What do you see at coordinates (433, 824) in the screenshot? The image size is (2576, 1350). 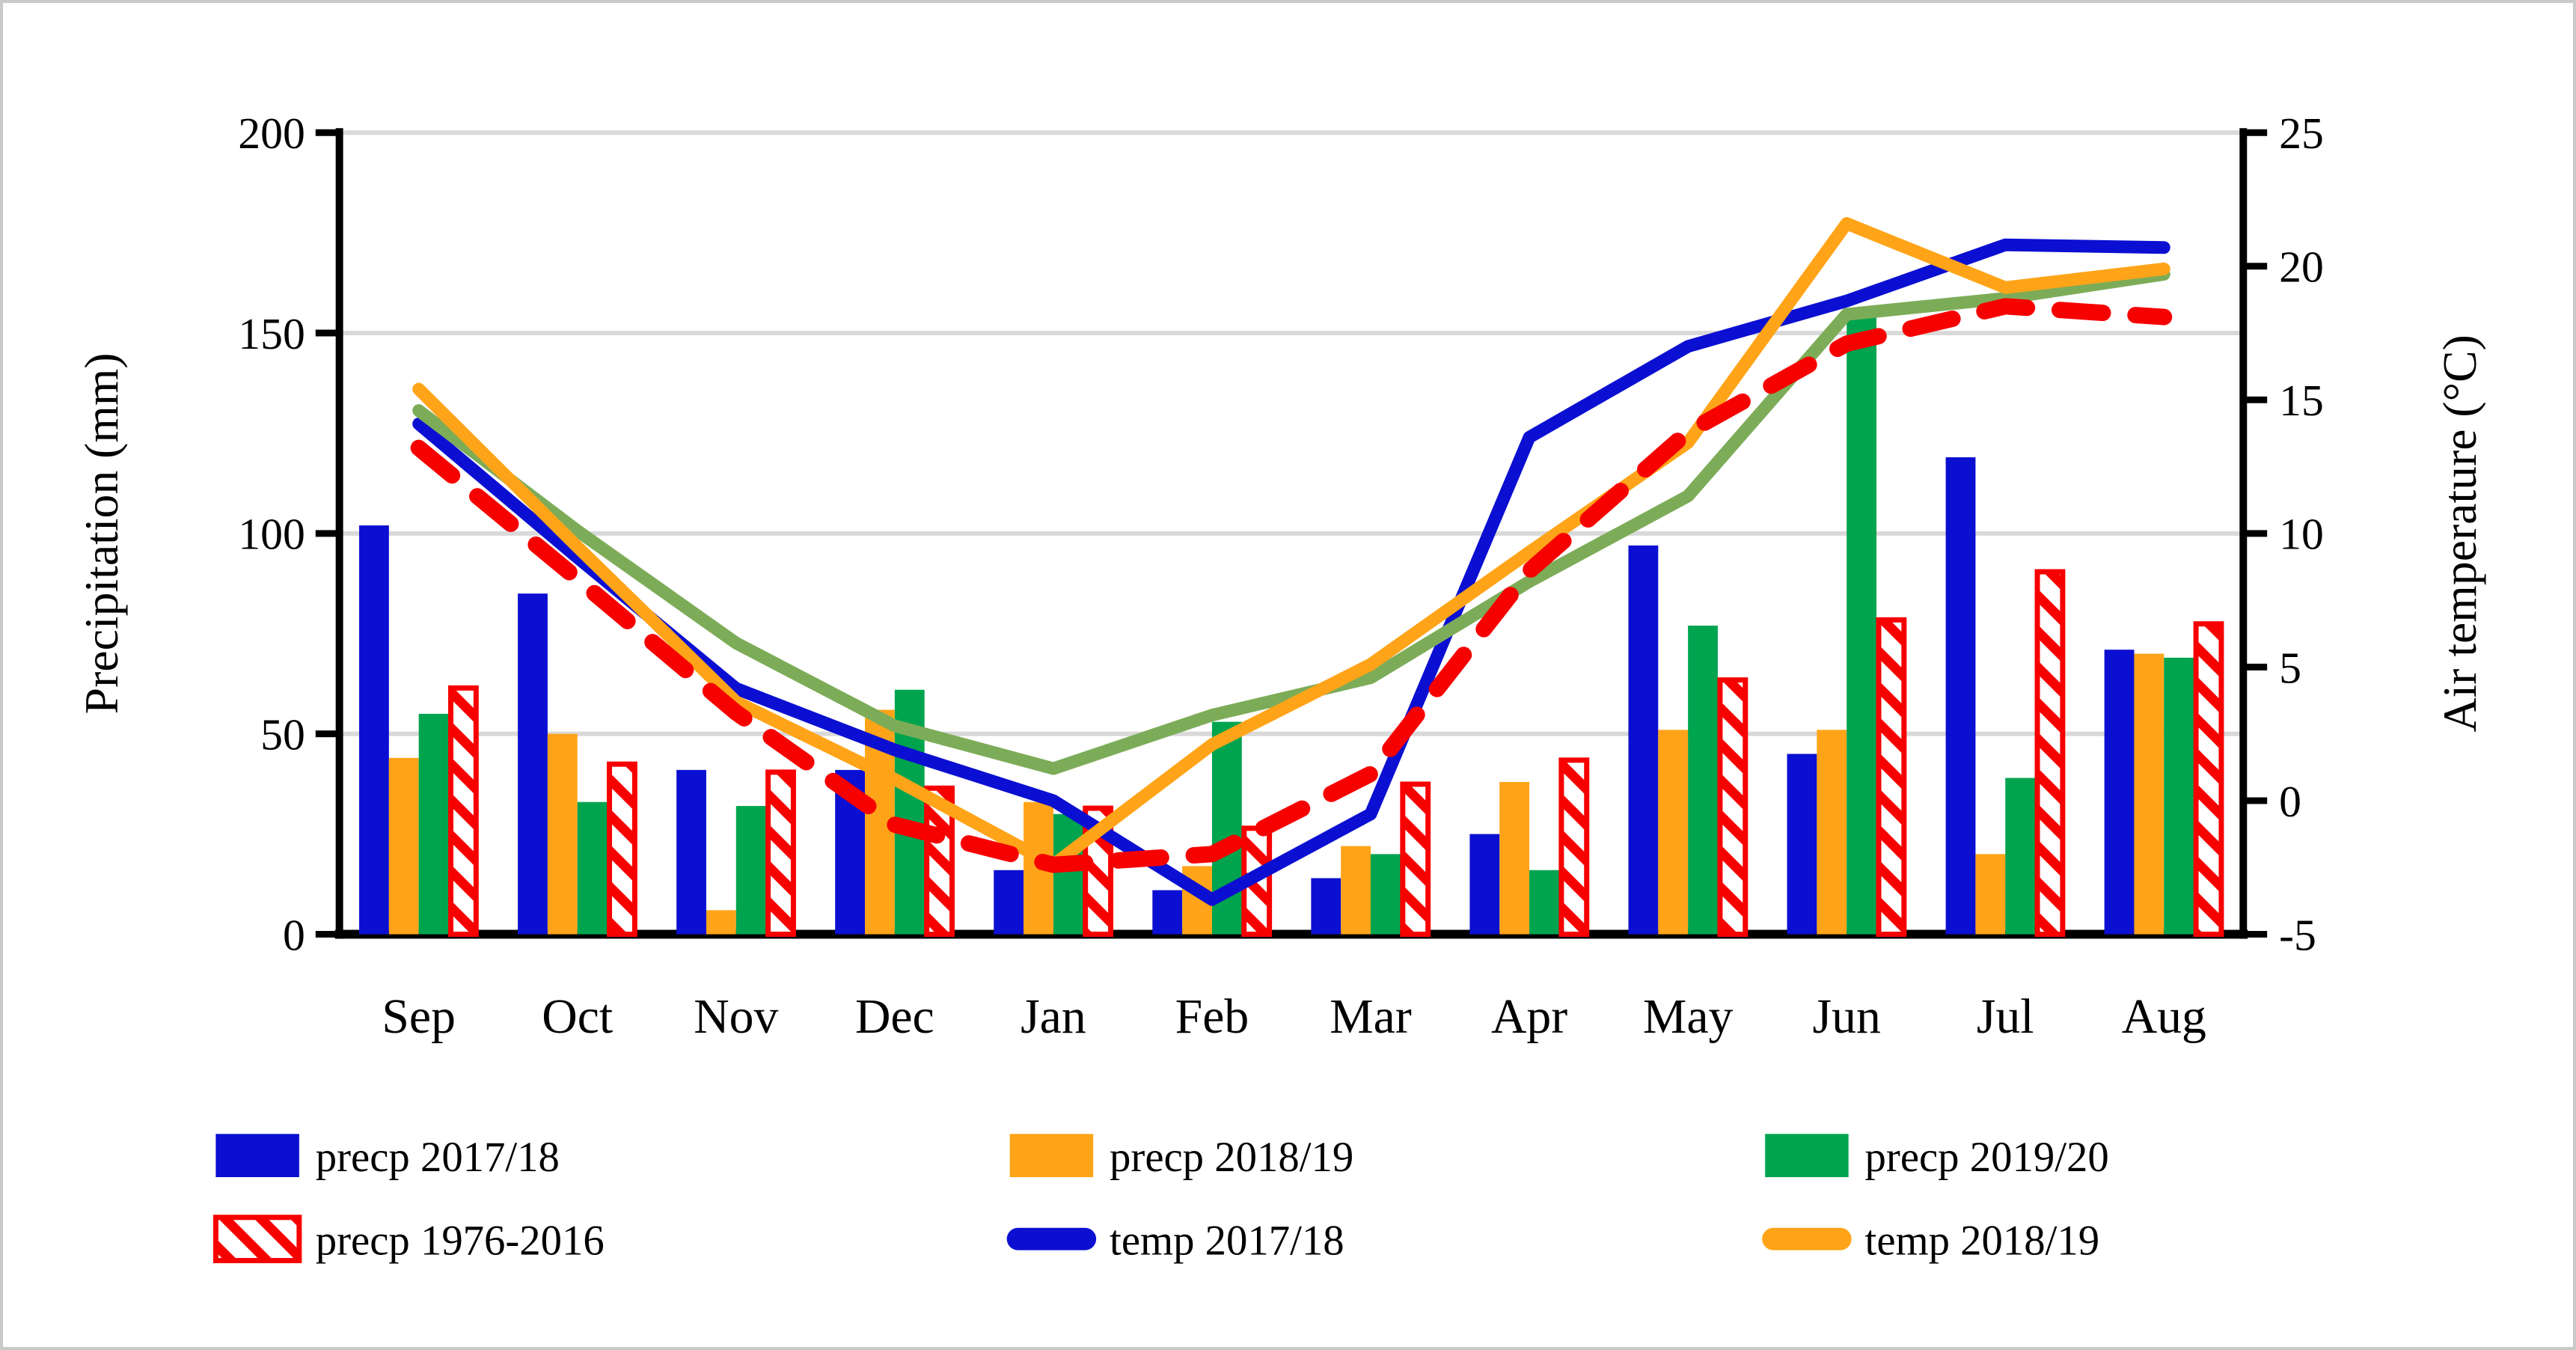 I see `bar-precp-2019-20-Sep` at bounding box center [433, 824].